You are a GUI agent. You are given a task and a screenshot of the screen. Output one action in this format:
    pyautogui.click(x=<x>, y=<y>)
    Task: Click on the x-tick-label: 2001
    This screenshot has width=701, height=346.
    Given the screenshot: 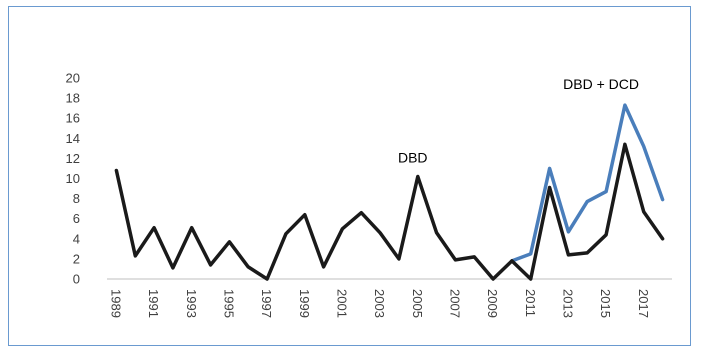 What is the action you would take?
    pyautogui.click(x=341, y=303)
    